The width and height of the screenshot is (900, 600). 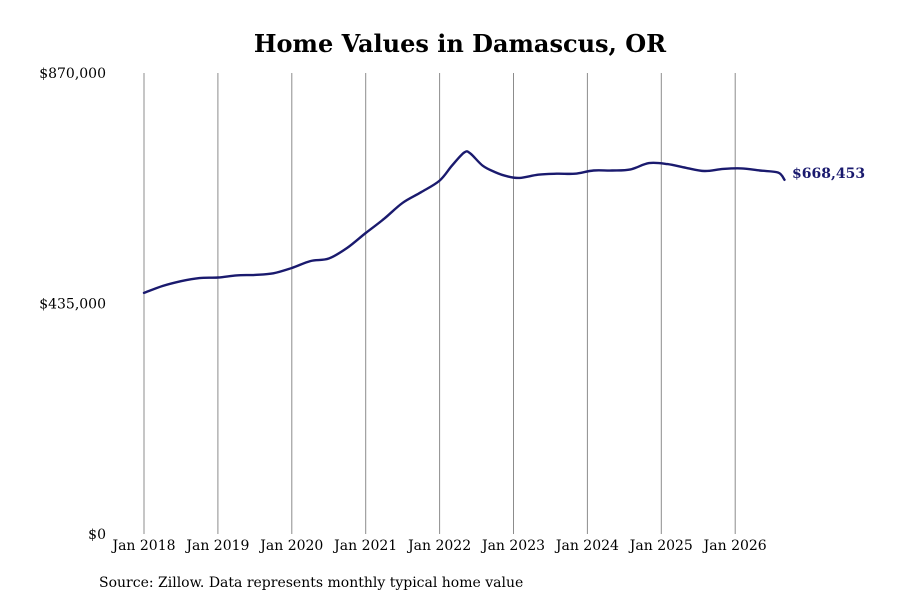 I want to click on y-tick-label: $0, so click(x=97, y=535).